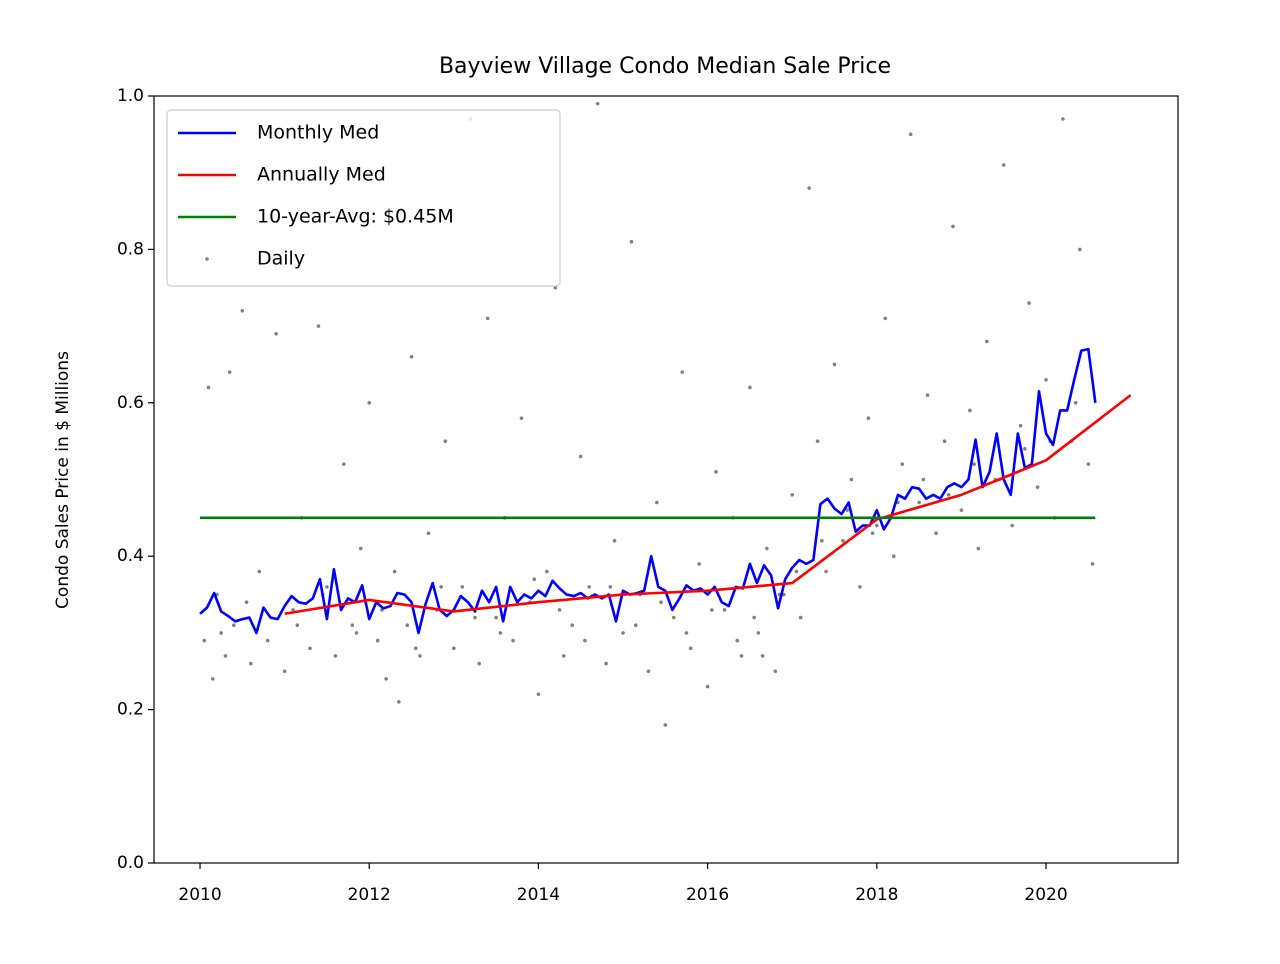 The image size is (1280, 964). I want to click on x-tick-label: 2010, so click(199, 895).